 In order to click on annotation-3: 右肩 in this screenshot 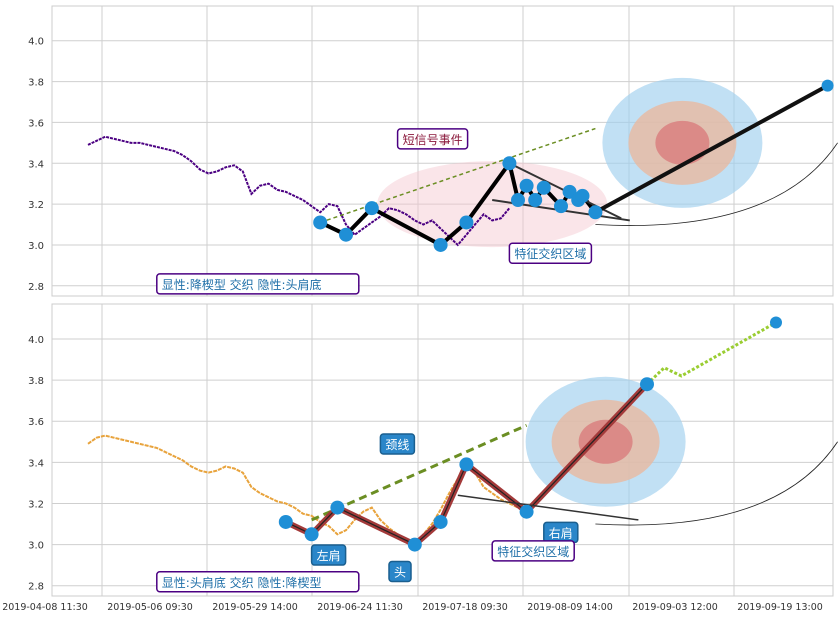, I will do `click(561, 532)`.